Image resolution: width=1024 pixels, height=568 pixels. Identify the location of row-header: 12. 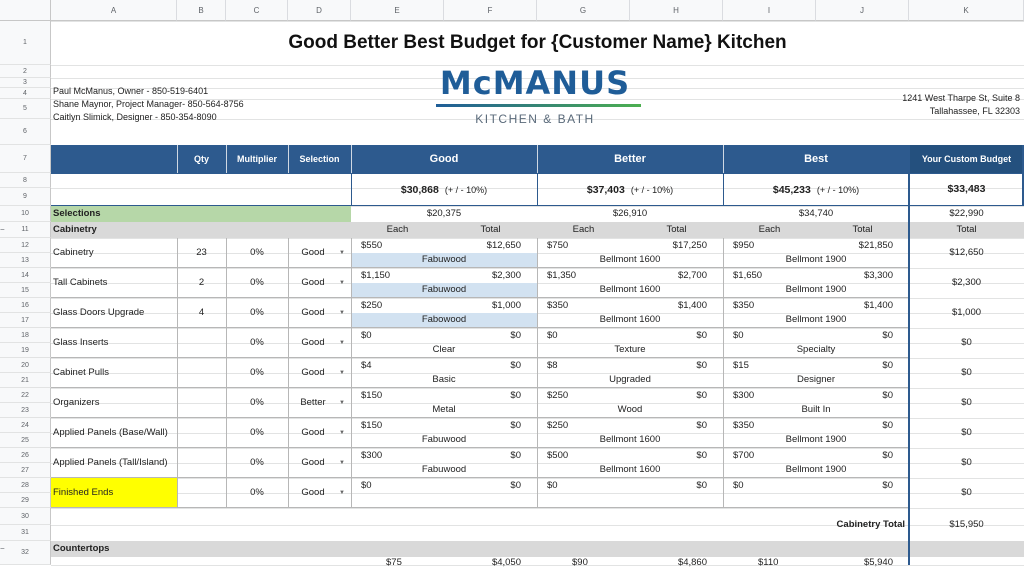
(25, 245).